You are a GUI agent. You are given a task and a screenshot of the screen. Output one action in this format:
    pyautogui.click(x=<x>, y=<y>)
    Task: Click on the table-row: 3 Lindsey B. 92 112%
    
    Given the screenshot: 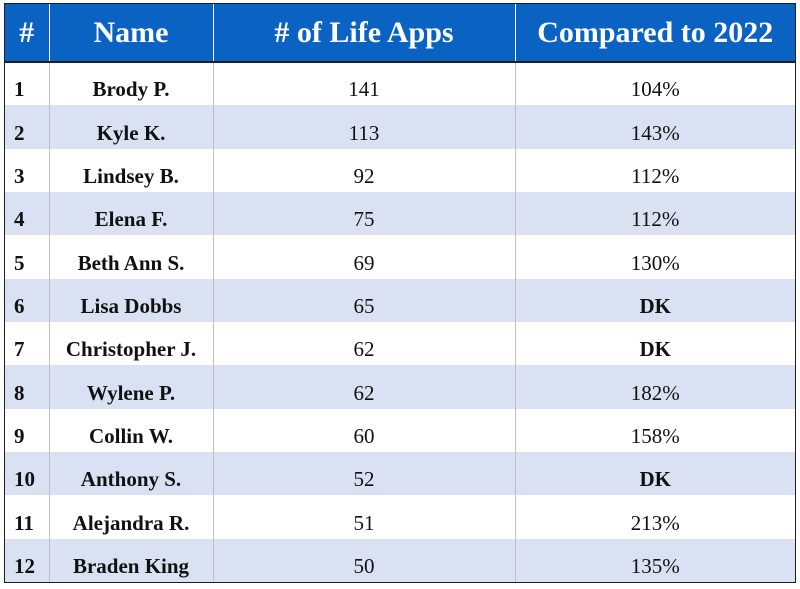 What is the action you would take?
    pyautogui.click(x=400, y=170)
    